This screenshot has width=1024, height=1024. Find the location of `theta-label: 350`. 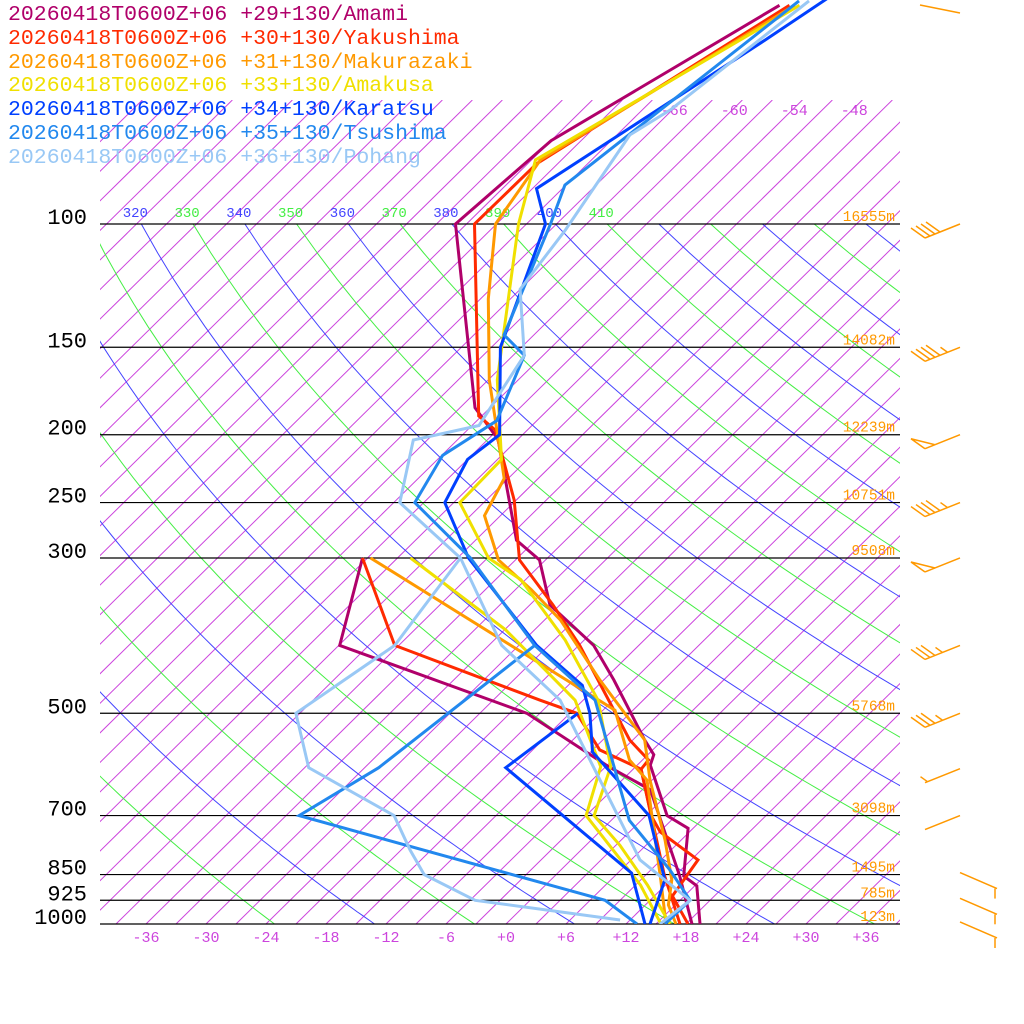

theta-label: 350 is located at coordinates (290, 214).